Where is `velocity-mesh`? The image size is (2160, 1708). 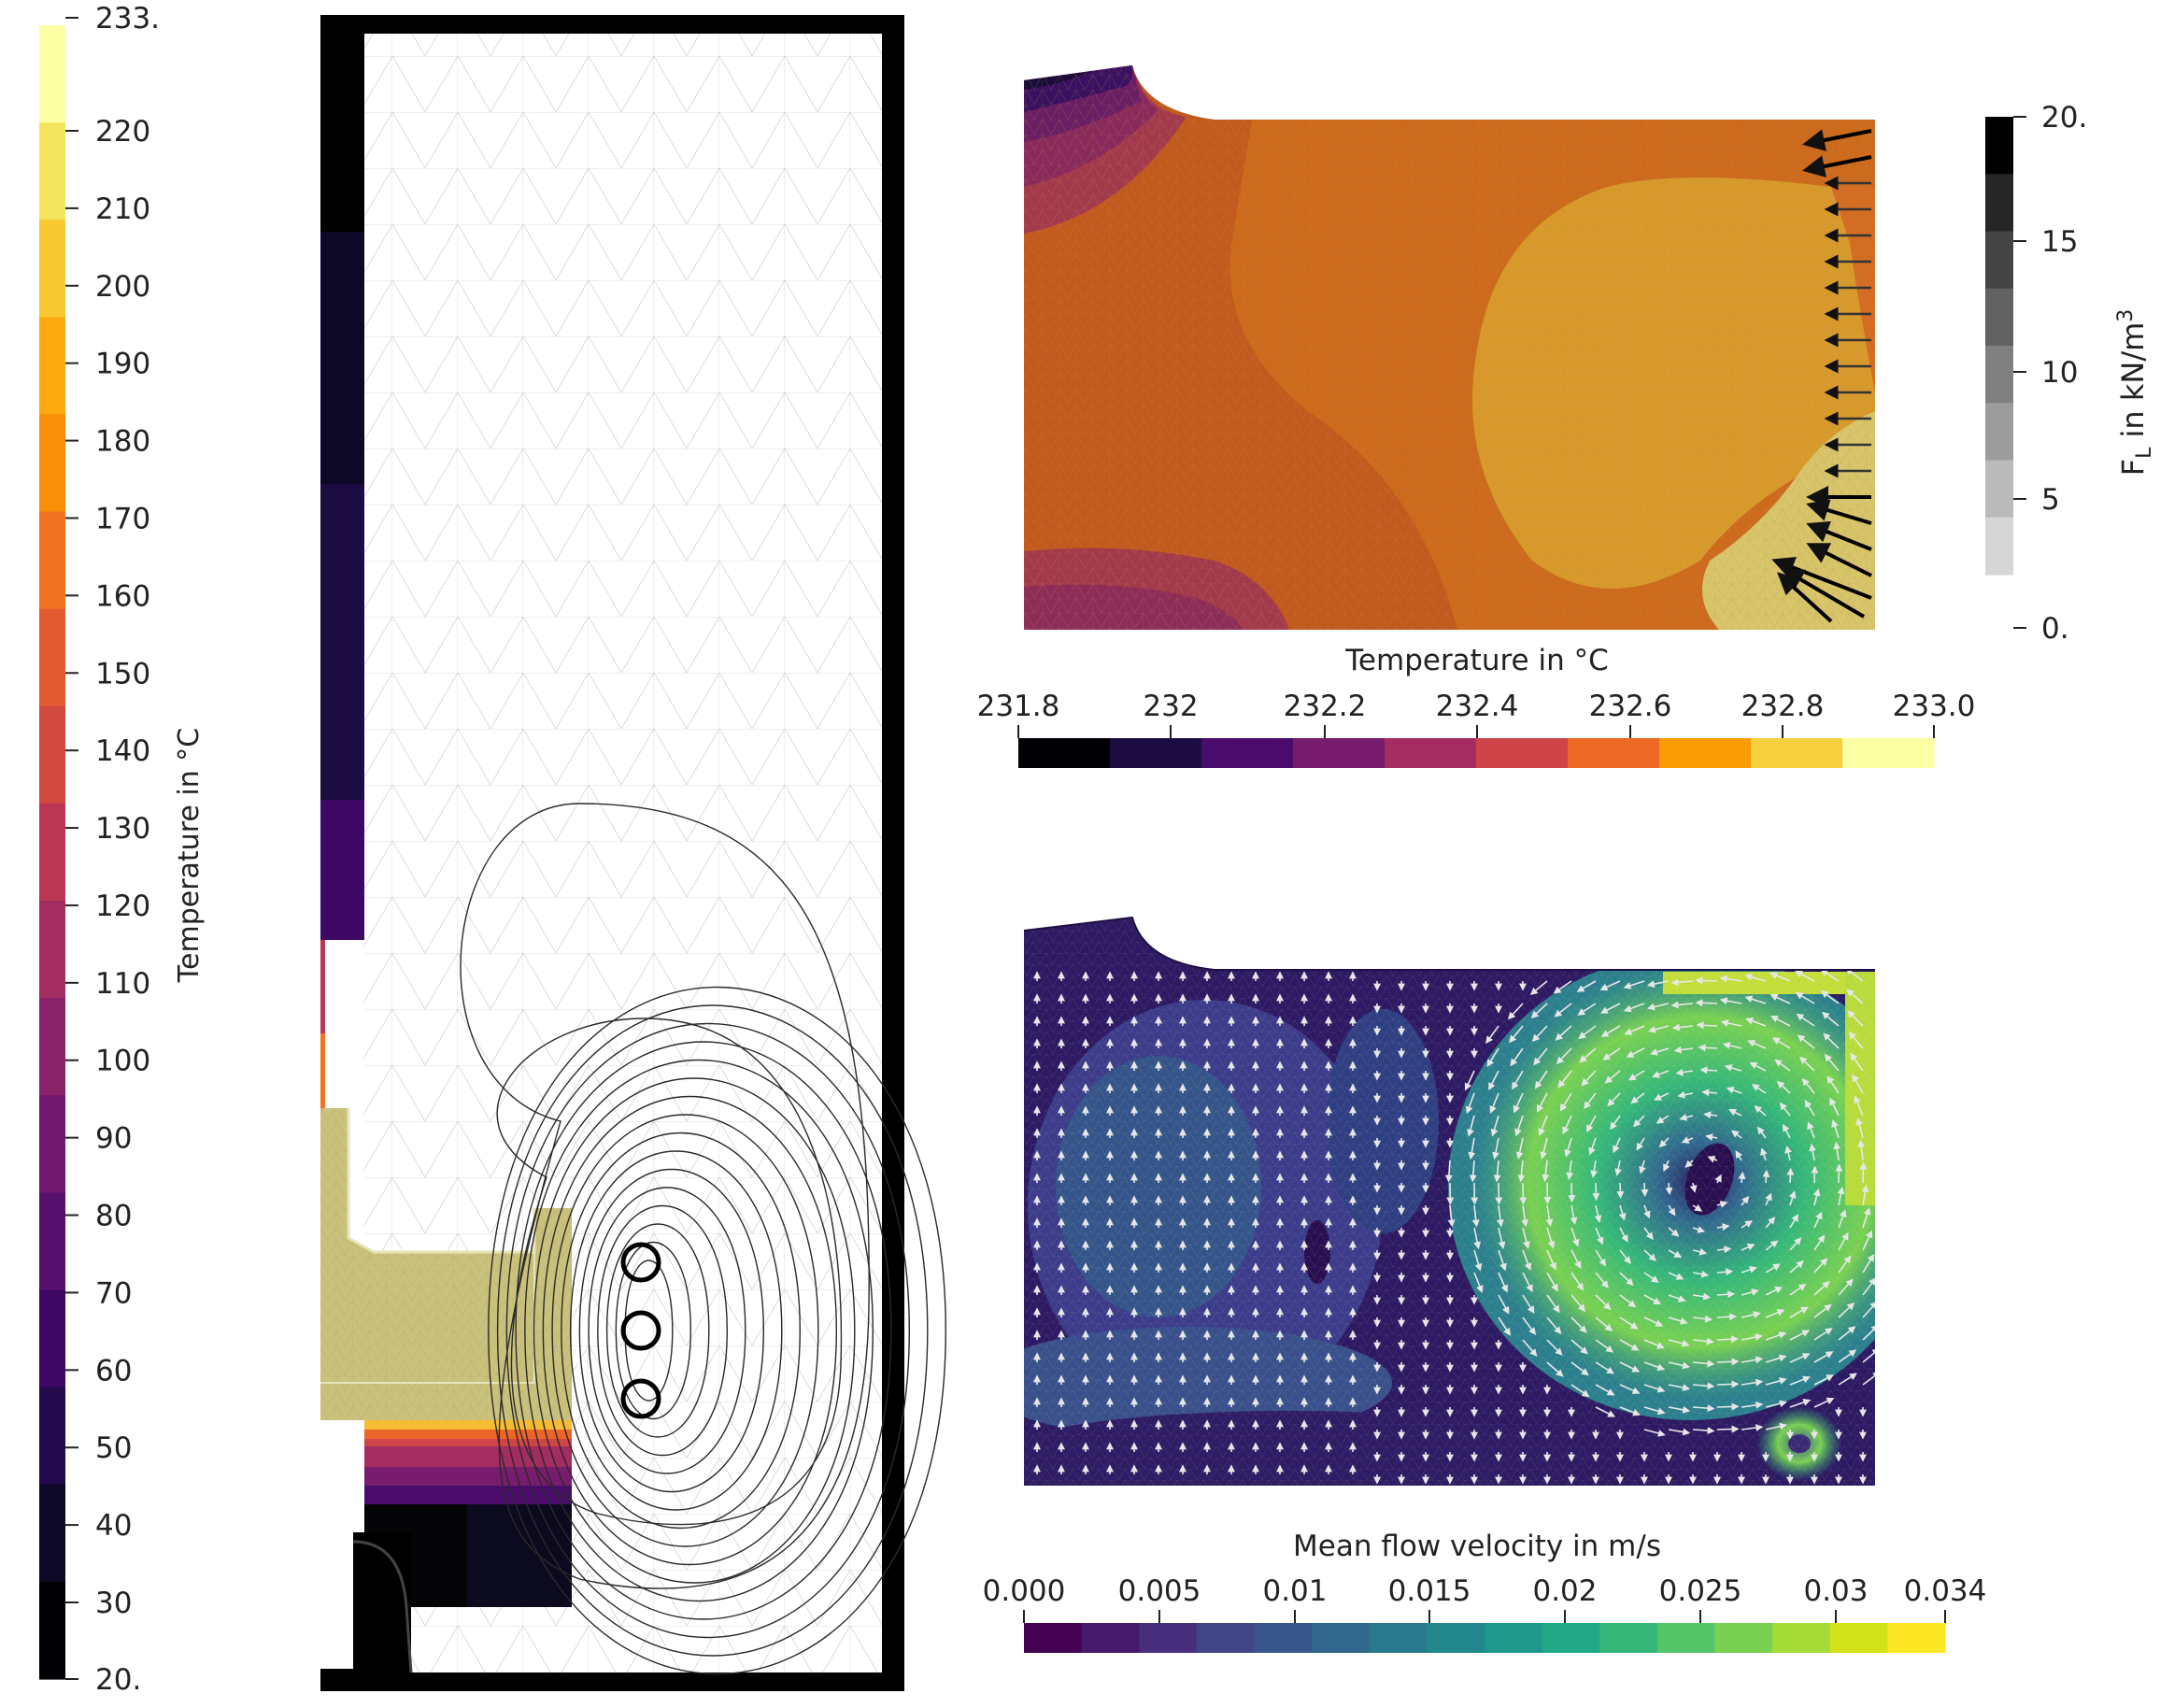 velocity-mesh is located at coordinates (1449, 1202).